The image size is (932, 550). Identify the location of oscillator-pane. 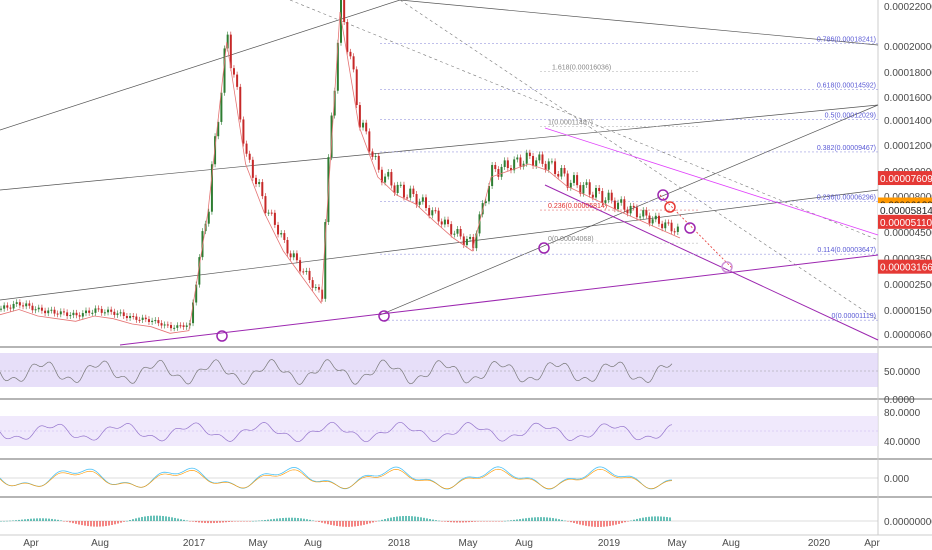
(439, 478).